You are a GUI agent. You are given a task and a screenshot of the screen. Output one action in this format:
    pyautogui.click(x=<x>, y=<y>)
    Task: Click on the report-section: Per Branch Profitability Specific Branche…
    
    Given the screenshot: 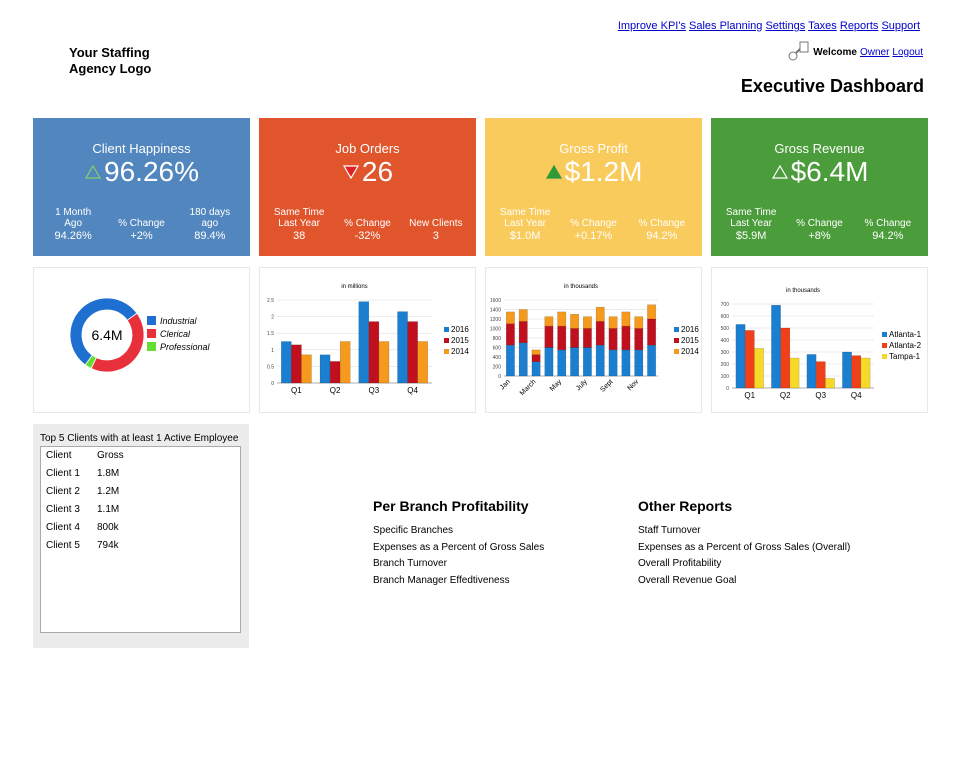 What is the action you would take?
    pyautogui.click(x=498, y=544)
    